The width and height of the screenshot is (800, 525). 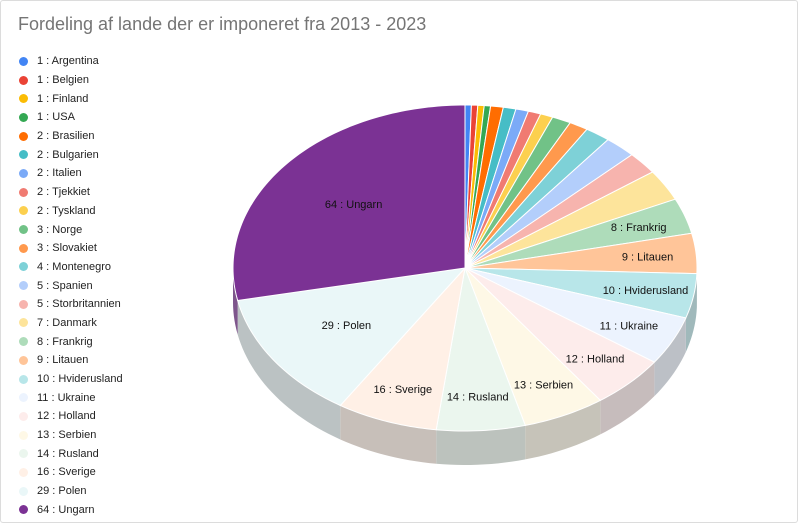 I want to click on legend-item-slovakiet: 3 : Slovakiet, so click(x=71, y=248).